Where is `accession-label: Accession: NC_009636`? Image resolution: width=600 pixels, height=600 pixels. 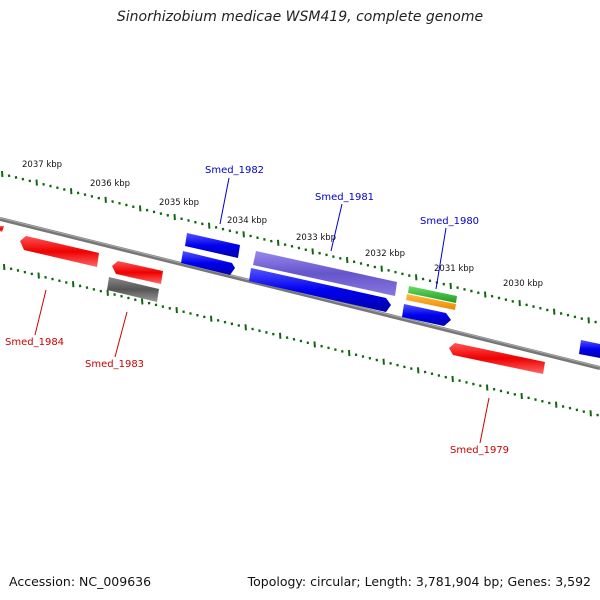
accession-label: Accession: NC_009636 is located at coordinates (80, 581).